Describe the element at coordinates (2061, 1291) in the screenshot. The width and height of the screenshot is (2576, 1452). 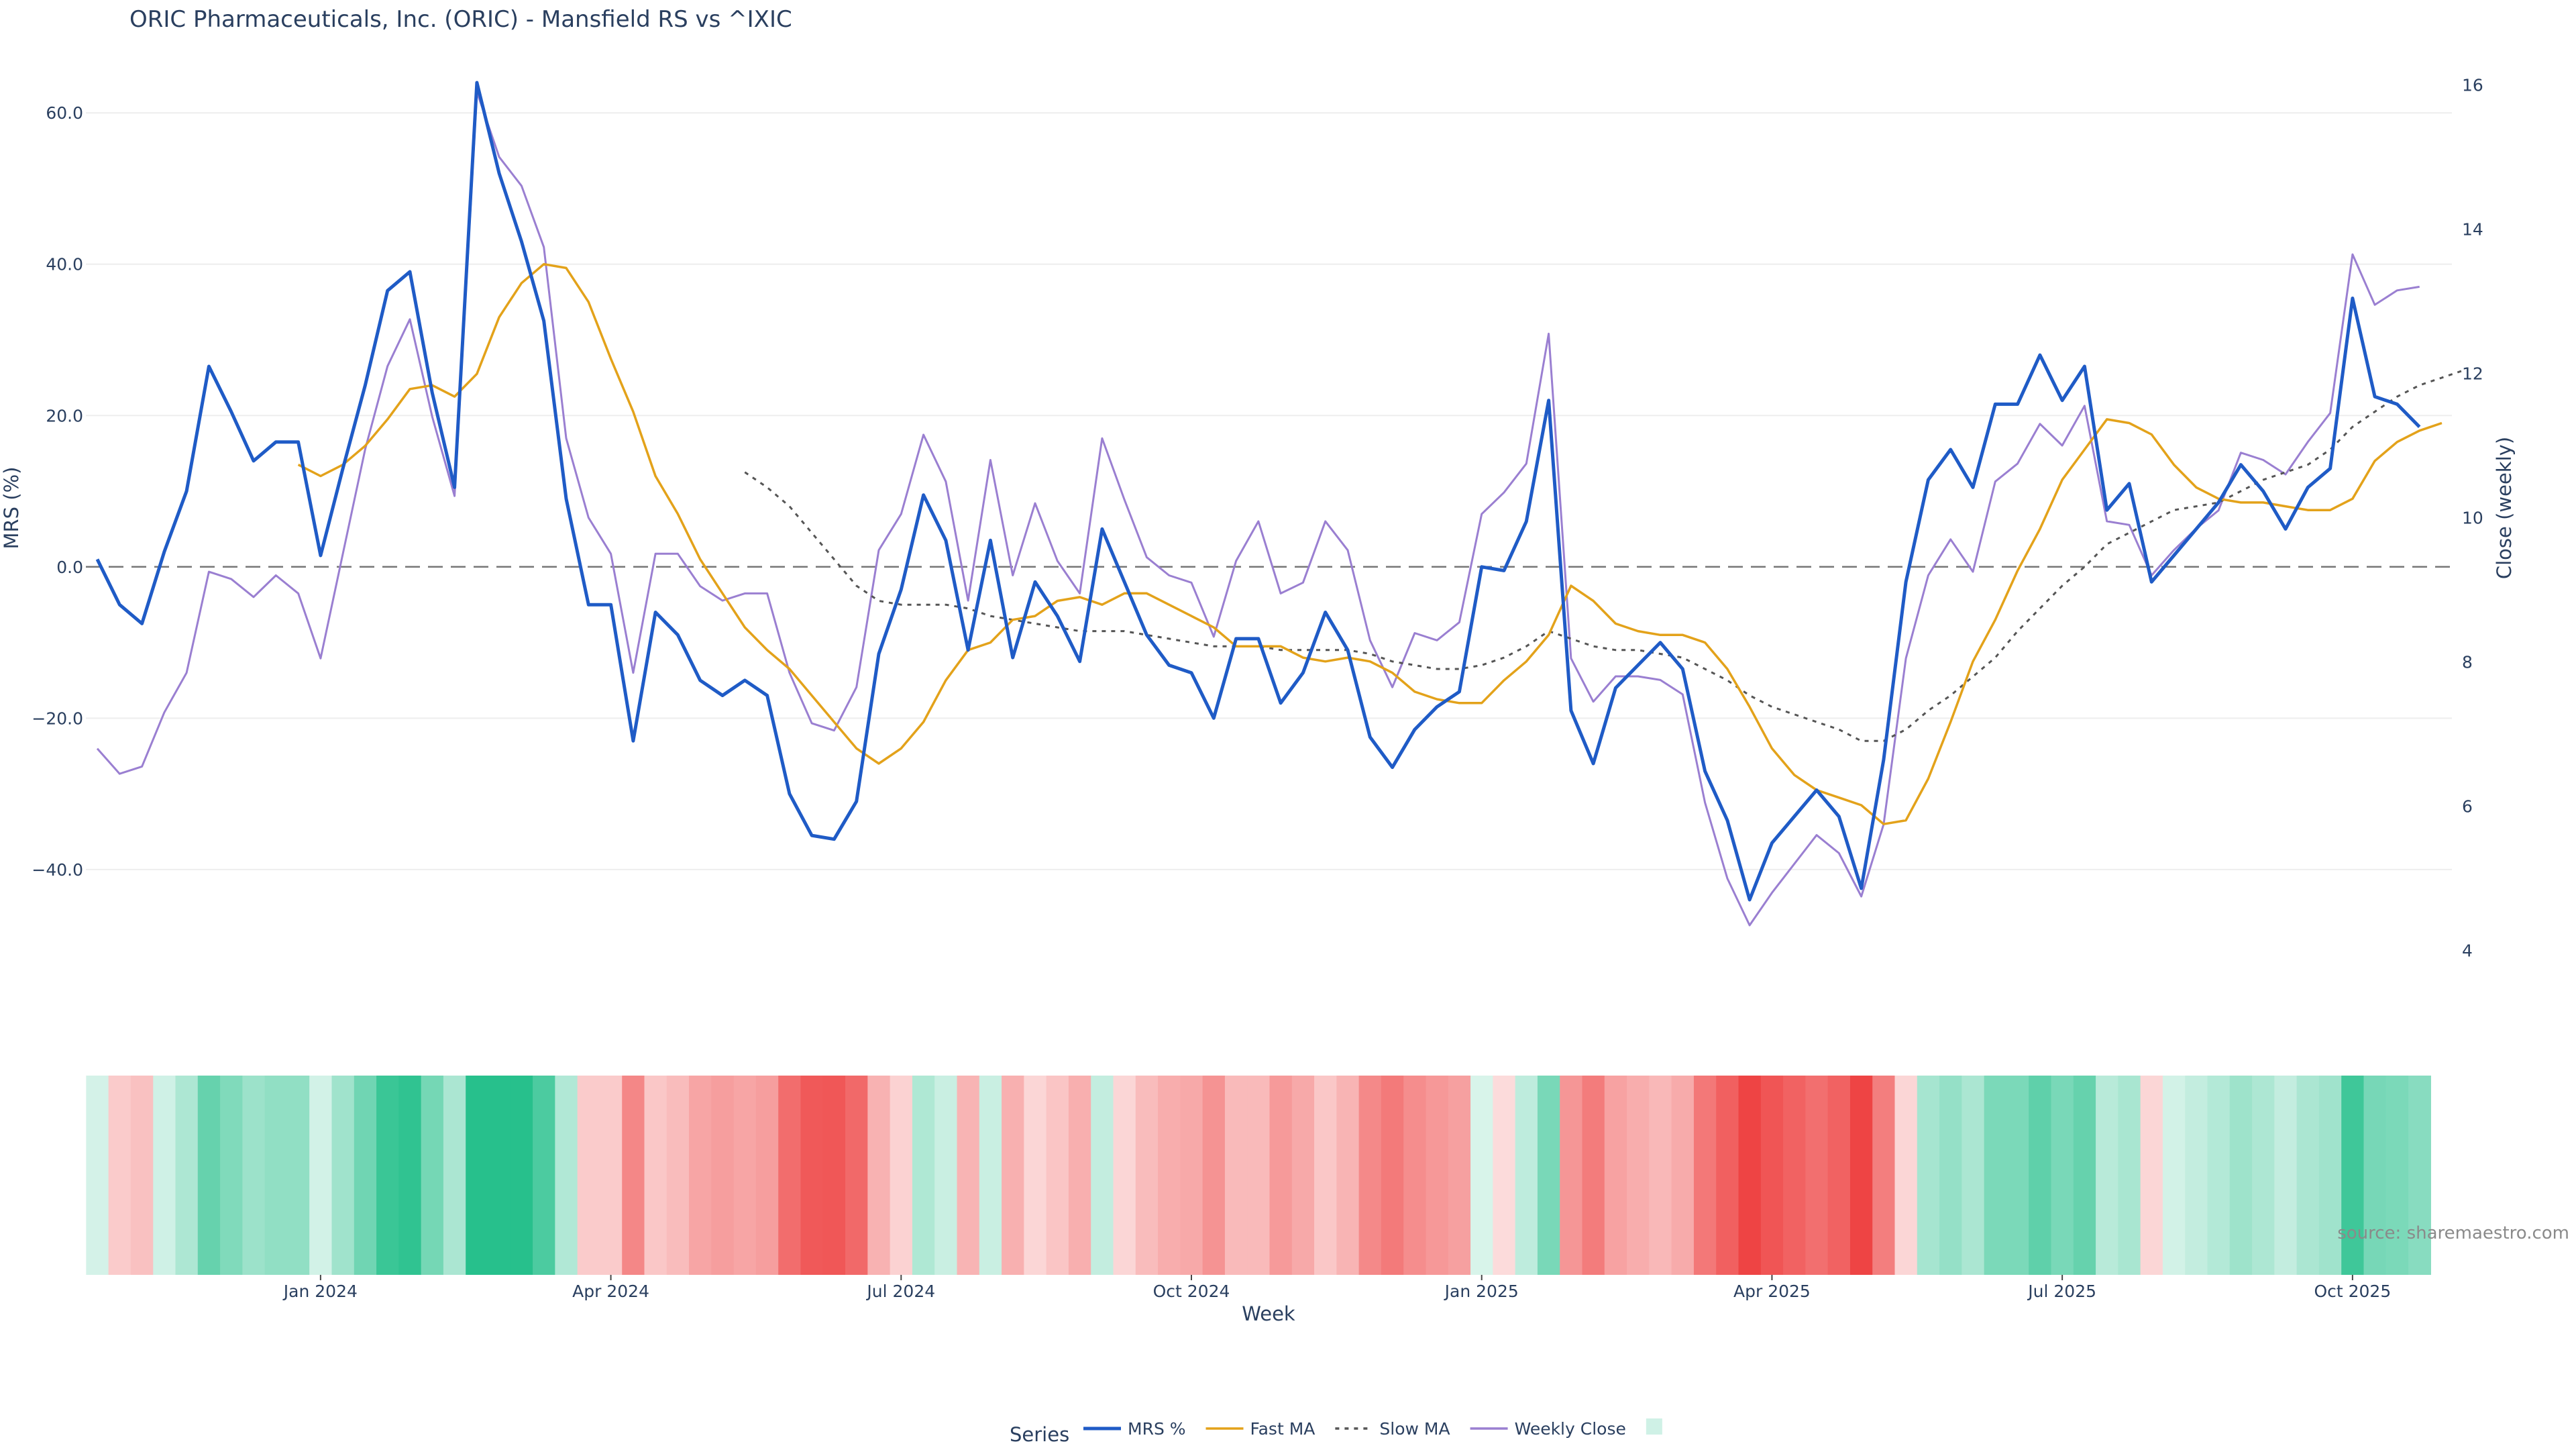
I see `x-tick-label: Jul 2025` at that location.